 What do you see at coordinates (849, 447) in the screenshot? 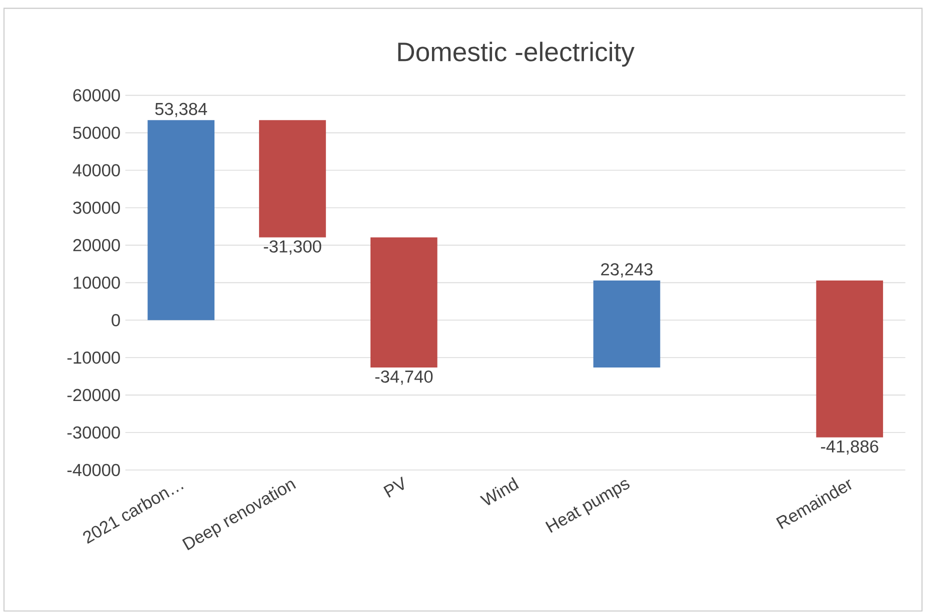
I see `data-label: -41,886` at bounding box center [849, 447].